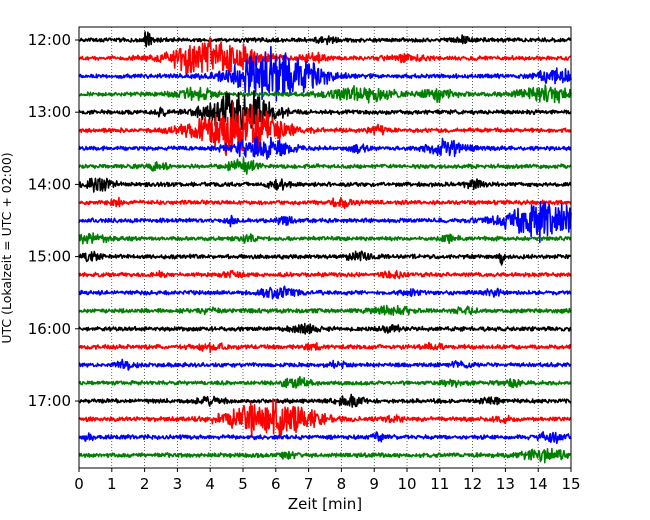  What do you see at coordinates (79, 484) in the screenshot?
I see `x-tick-label: 0` at bounding box center [79, 484].